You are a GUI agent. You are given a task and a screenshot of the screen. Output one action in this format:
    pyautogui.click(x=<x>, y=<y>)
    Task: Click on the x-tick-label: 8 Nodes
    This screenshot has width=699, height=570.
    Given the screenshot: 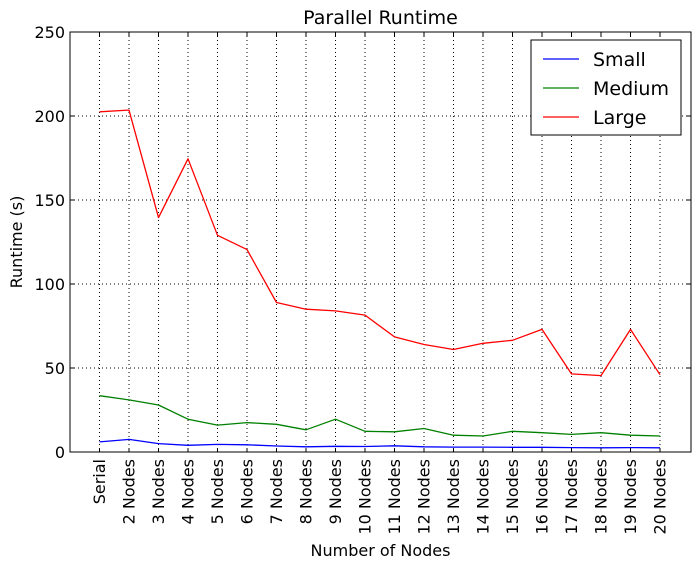 What is the action you would take?
    pyautogui.click(x=306, y=491)
    